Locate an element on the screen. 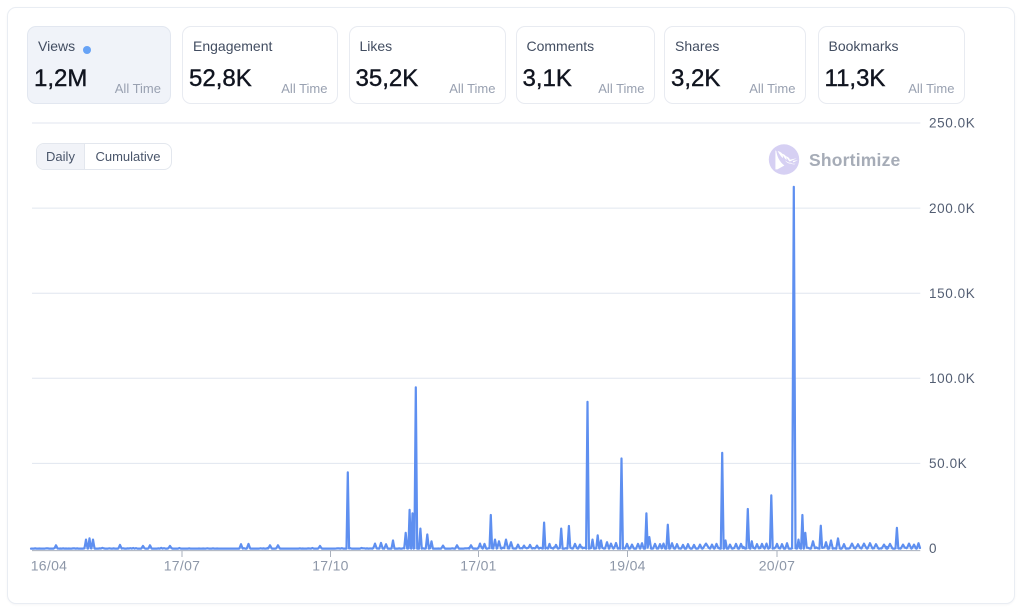 The width and height of the screenshot is (1024, 612). svg-text: 17/07 is located at coordinates (182, 565).